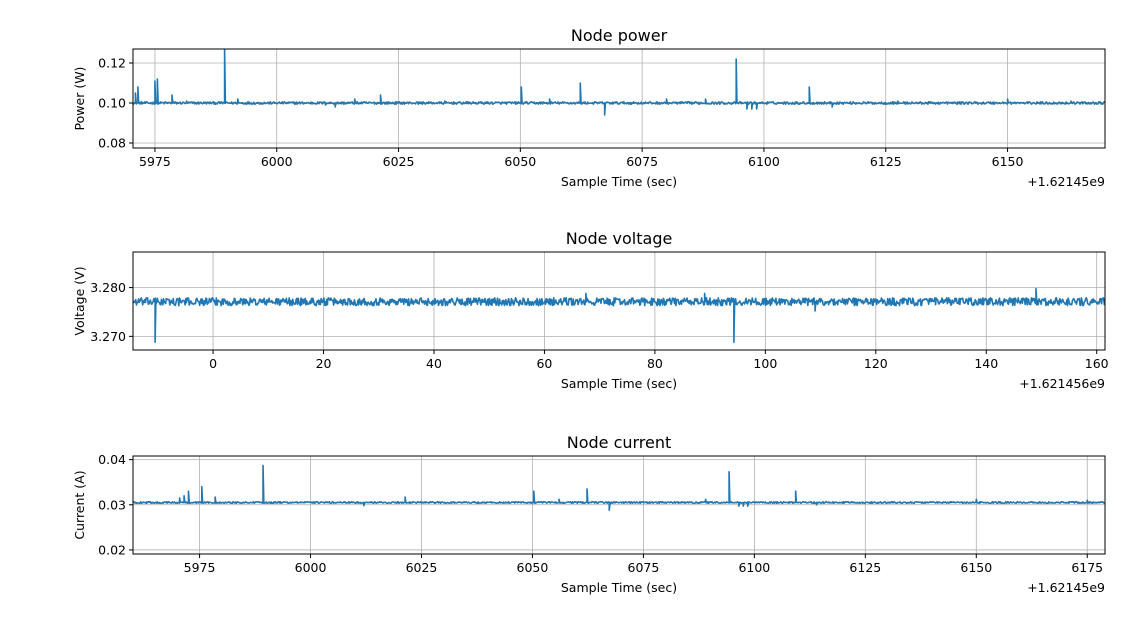 The width and height of the screenshot is (1137, 630). I want to click on power-series-line, so click(619, 82).